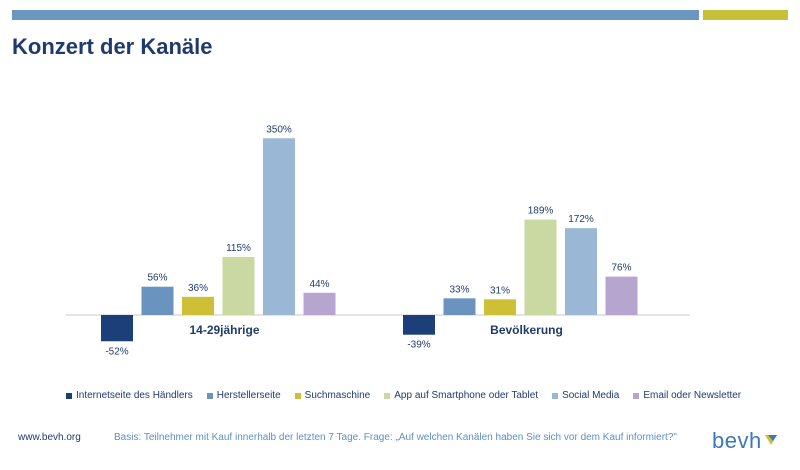 The width and height of the screenshot is (800, 470). What do you see at coordinates (737, 440) in the screenshot?
I see `logo-text: bevh` at bounding box center [737, 440].